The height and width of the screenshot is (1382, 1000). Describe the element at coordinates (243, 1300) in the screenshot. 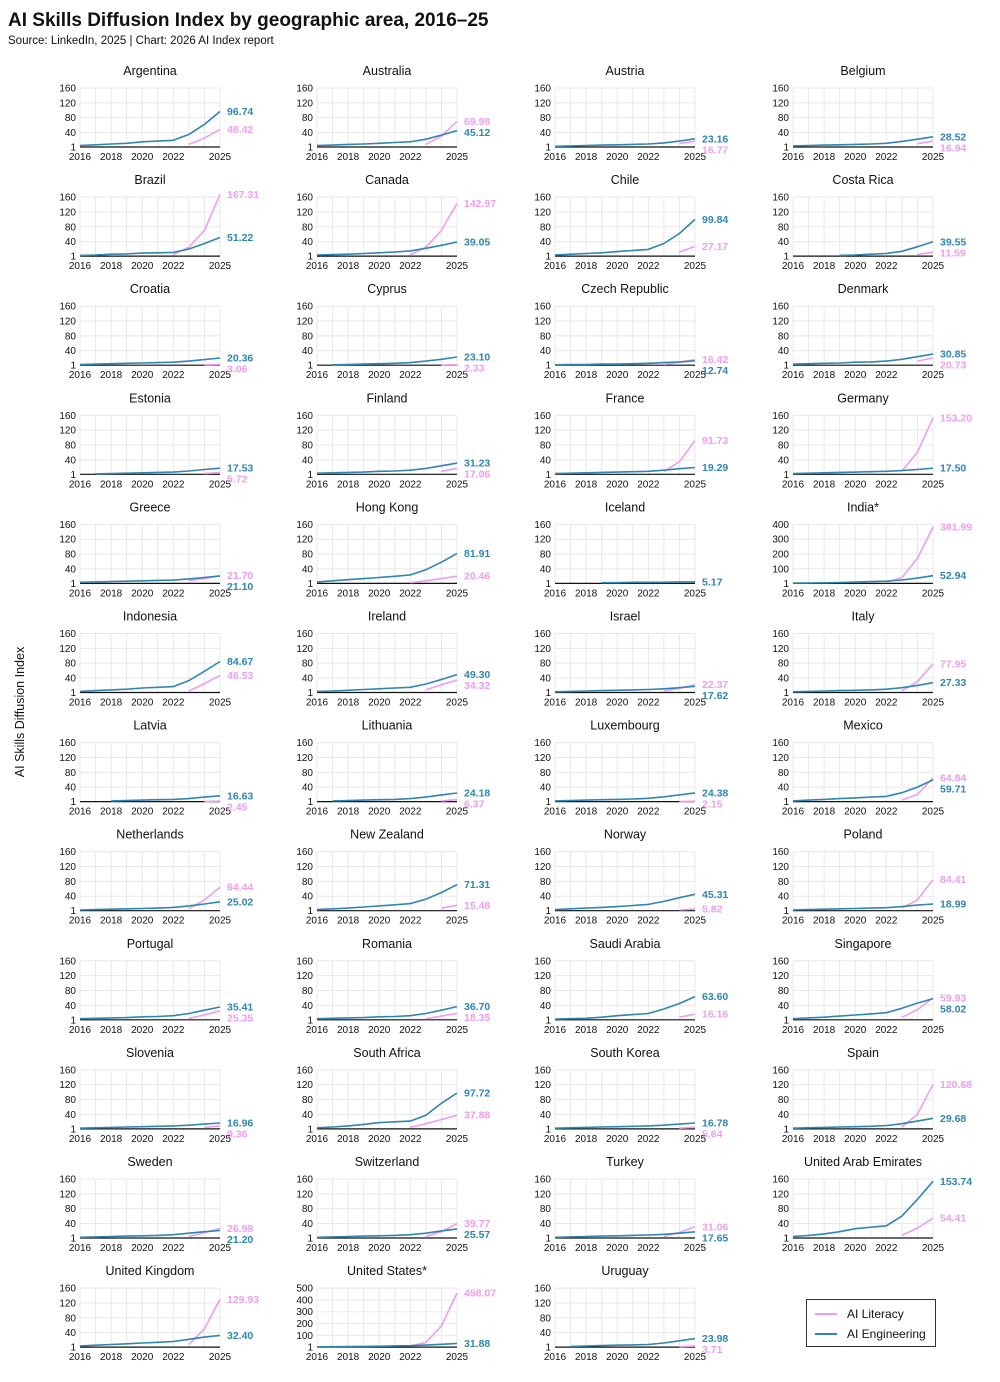

I see `ai-literacy-value-united-kingdom: 129.93` at that location.